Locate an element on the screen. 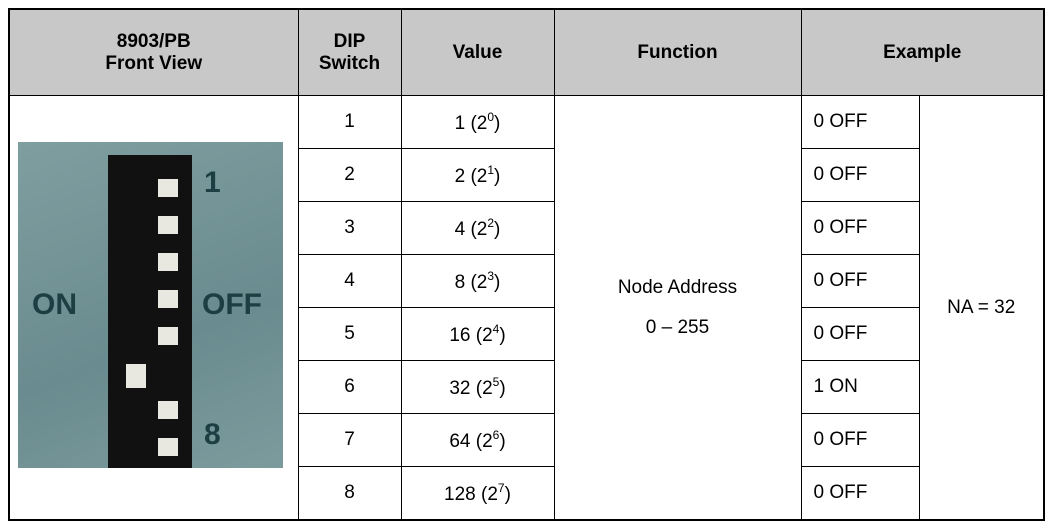  header-cell: 8903/PB Front View is located at coordinates (153, 52).